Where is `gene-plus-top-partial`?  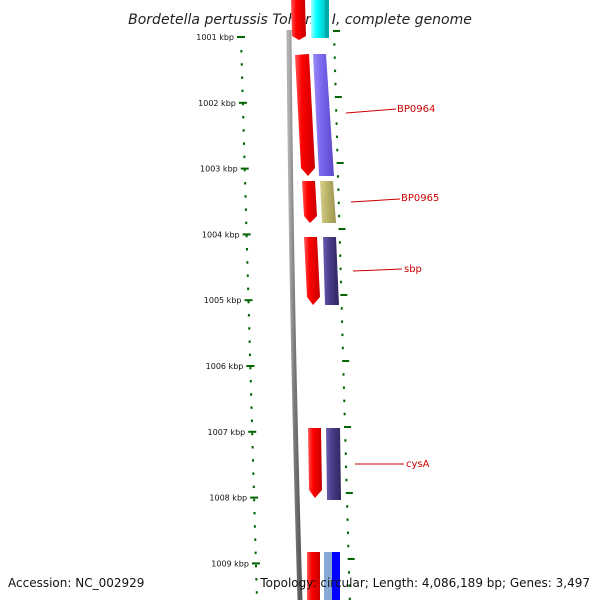
gene-plus-top-partial is located at coordinates (318, 19).